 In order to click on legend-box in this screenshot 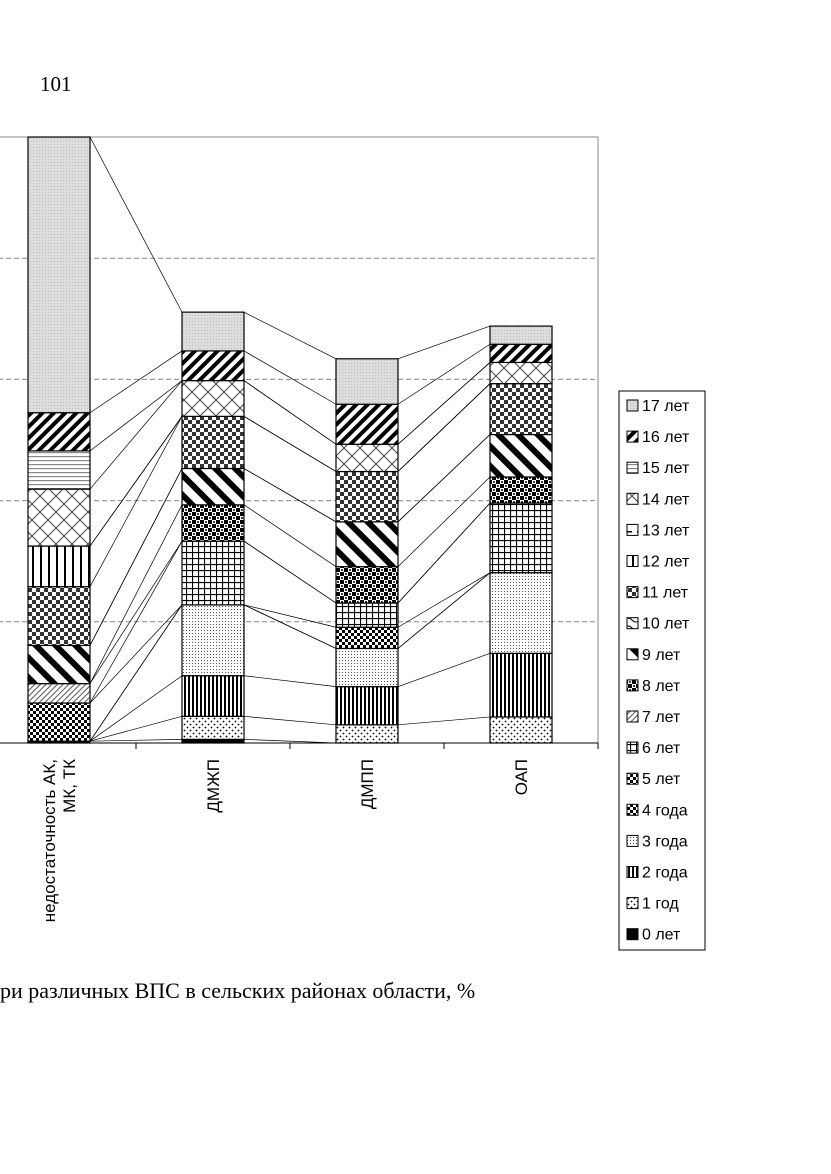, I will do `click(662, 670)`.